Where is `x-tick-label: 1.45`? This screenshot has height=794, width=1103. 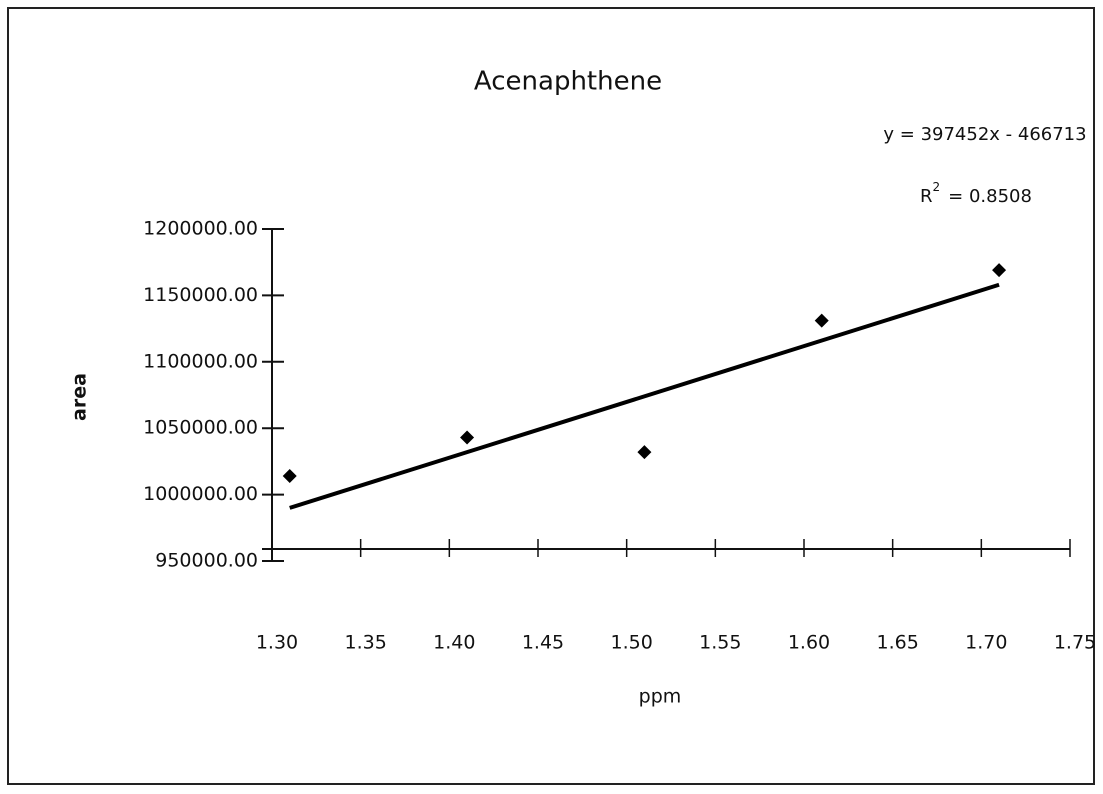 x-tick-label: 1.45 is located at coordinates (543, 643).